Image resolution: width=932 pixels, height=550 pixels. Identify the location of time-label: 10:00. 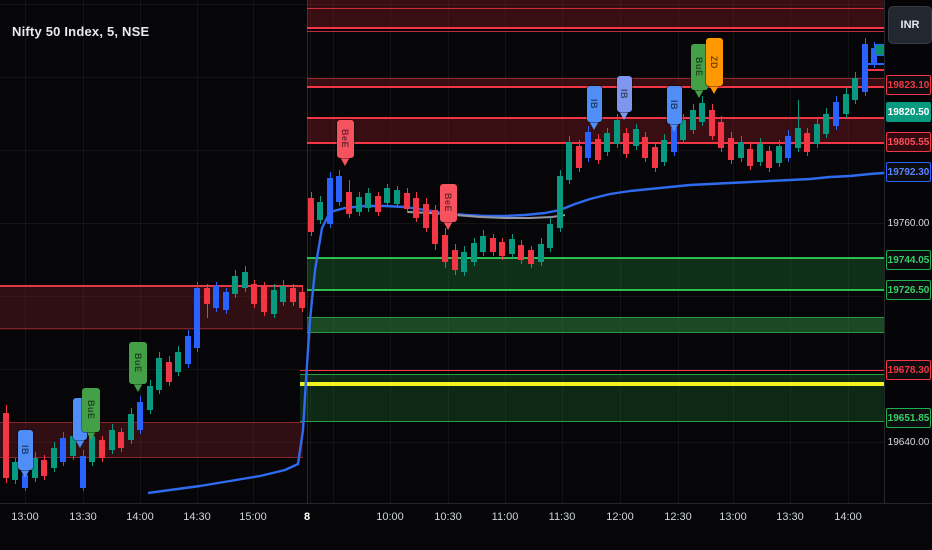
(390, 517).